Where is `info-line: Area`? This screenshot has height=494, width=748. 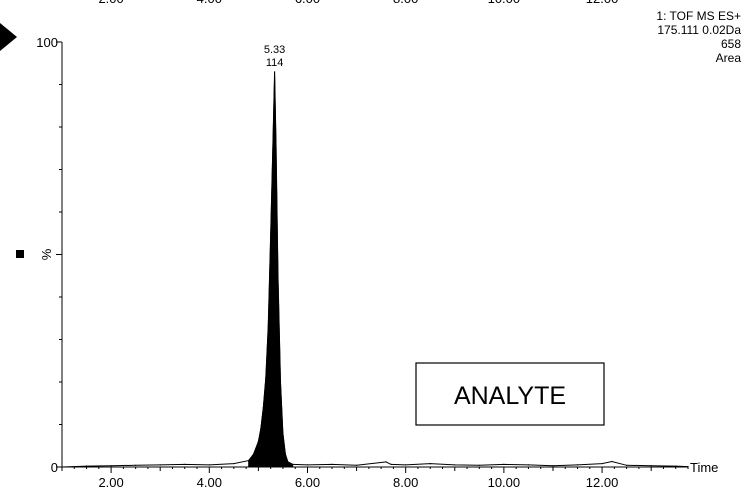 info-line: Area is located at coordinates (729, 58).